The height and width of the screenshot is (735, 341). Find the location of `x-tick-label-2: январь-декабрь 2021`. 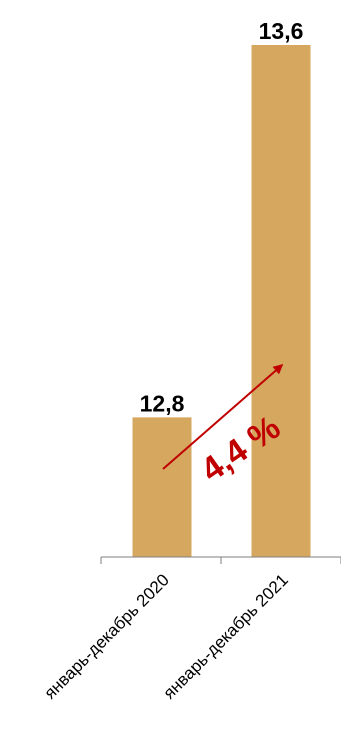

x-tick-label-2: январь-декабрь 2021 is located at coordinates (226, 636).